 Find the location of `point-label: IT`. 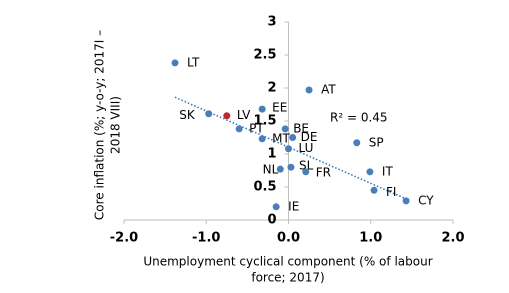

point-label: IT is located at coordinates (388, 171).